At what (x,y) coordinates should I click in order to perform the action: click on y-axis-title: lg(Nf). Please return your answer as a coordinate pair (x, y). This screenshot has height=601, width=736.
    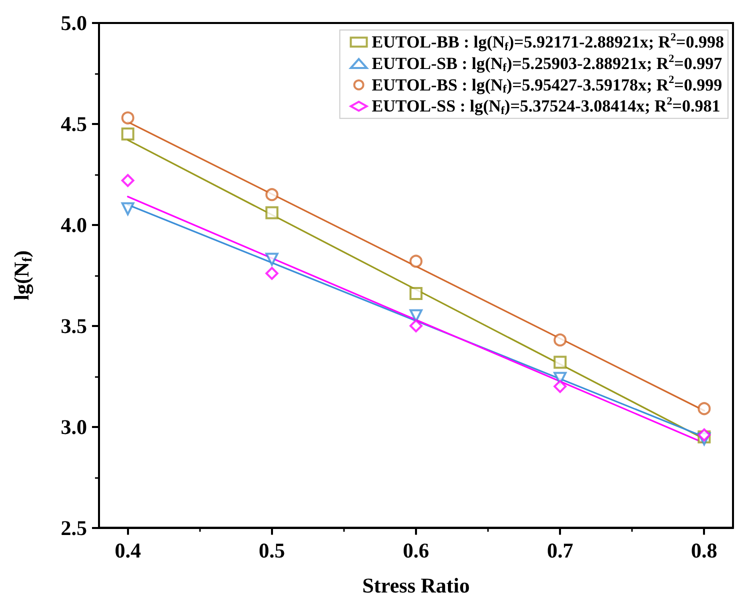
    Looking at the image, I should click on (22, 275).